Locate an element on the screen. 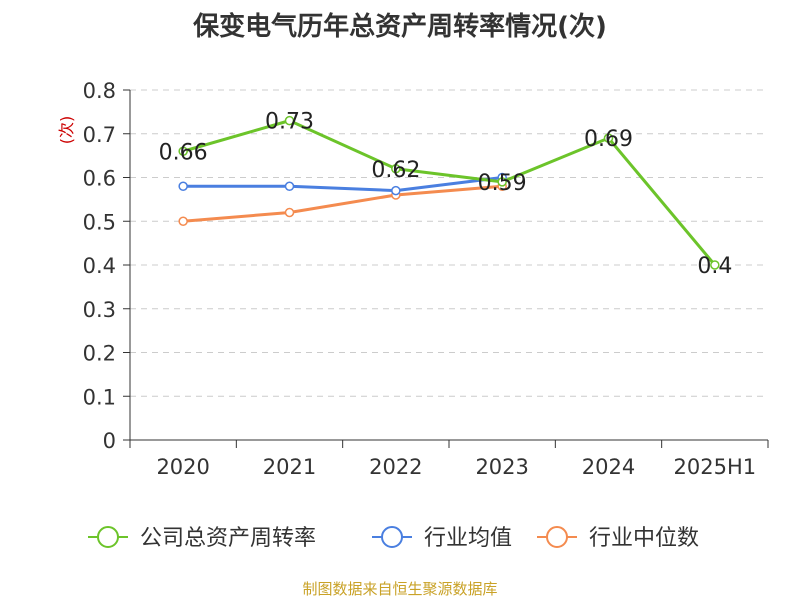 The width and height of the screenshot is (800, 600). y-axis-label: (次) is located at coordinates (66, 130).